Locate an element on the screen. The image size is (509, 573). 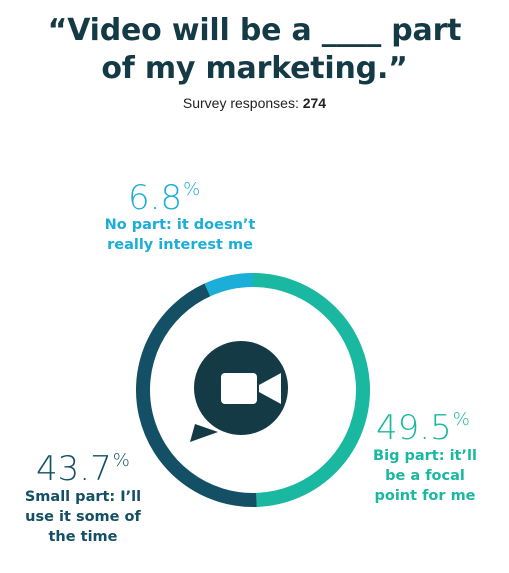
camera-lens is located at coordinates (270, 388).